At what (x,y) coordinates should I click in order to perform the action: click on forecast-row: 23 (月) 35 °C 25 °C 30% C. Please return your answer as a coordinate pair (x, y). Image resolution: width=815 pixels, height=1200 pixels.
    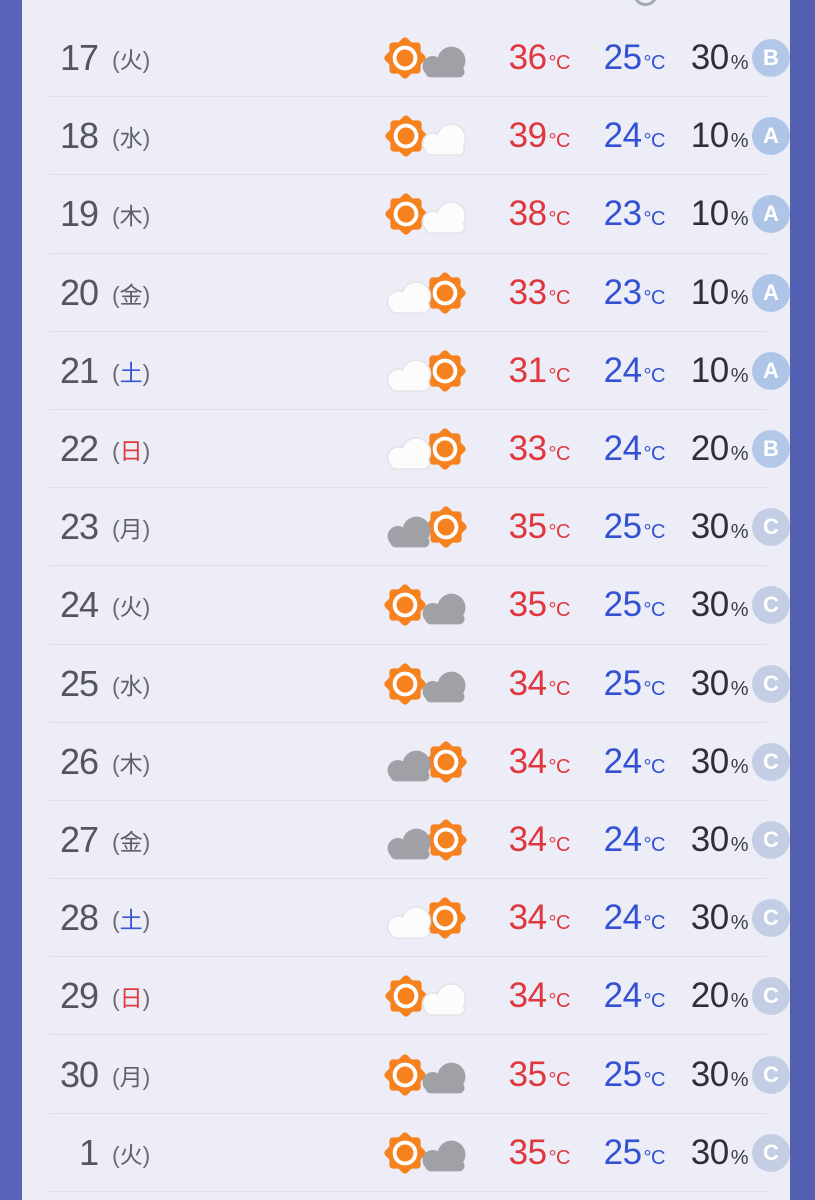
    Looking at the image, I should click on (406, 527).